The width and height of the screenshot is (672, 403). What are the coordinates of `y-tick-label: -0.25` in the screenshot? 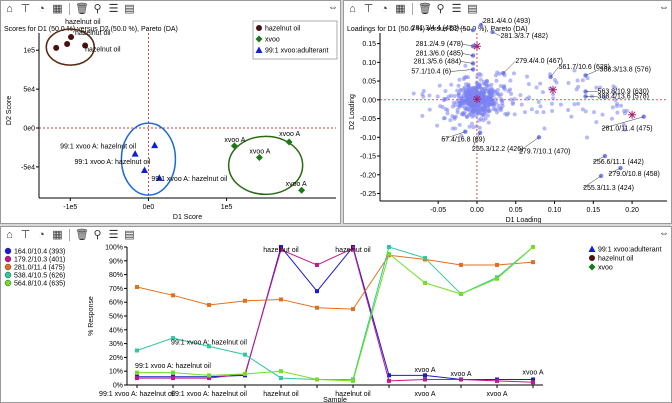 It's located at (368, 194).